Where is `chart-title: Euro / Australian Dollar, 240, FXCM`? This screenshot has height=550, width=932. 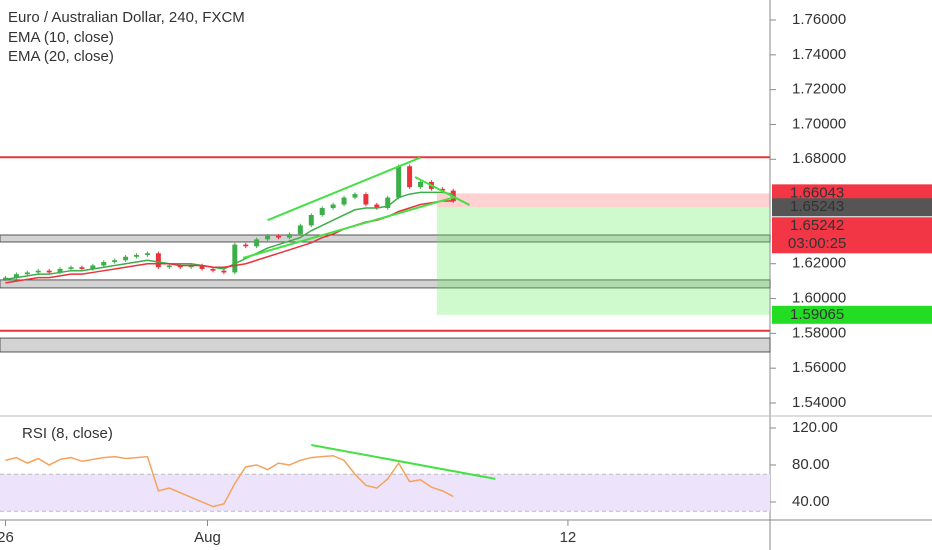
chart-title: Euro / Australian Dollar, 240, FXCM is located at coordinates (126, 17).